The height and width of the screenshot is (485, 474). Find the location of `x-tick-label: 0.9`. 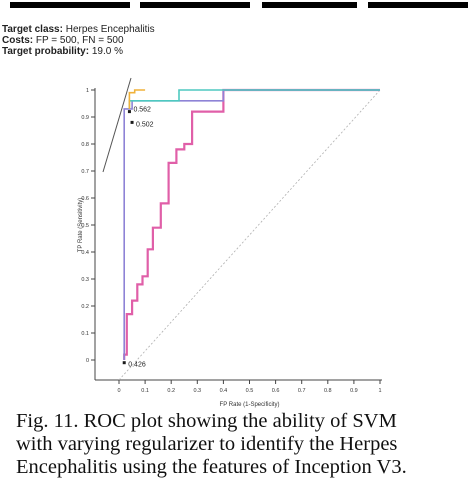

x-tick-label: 0.9 is located at coordinates (354, 391).